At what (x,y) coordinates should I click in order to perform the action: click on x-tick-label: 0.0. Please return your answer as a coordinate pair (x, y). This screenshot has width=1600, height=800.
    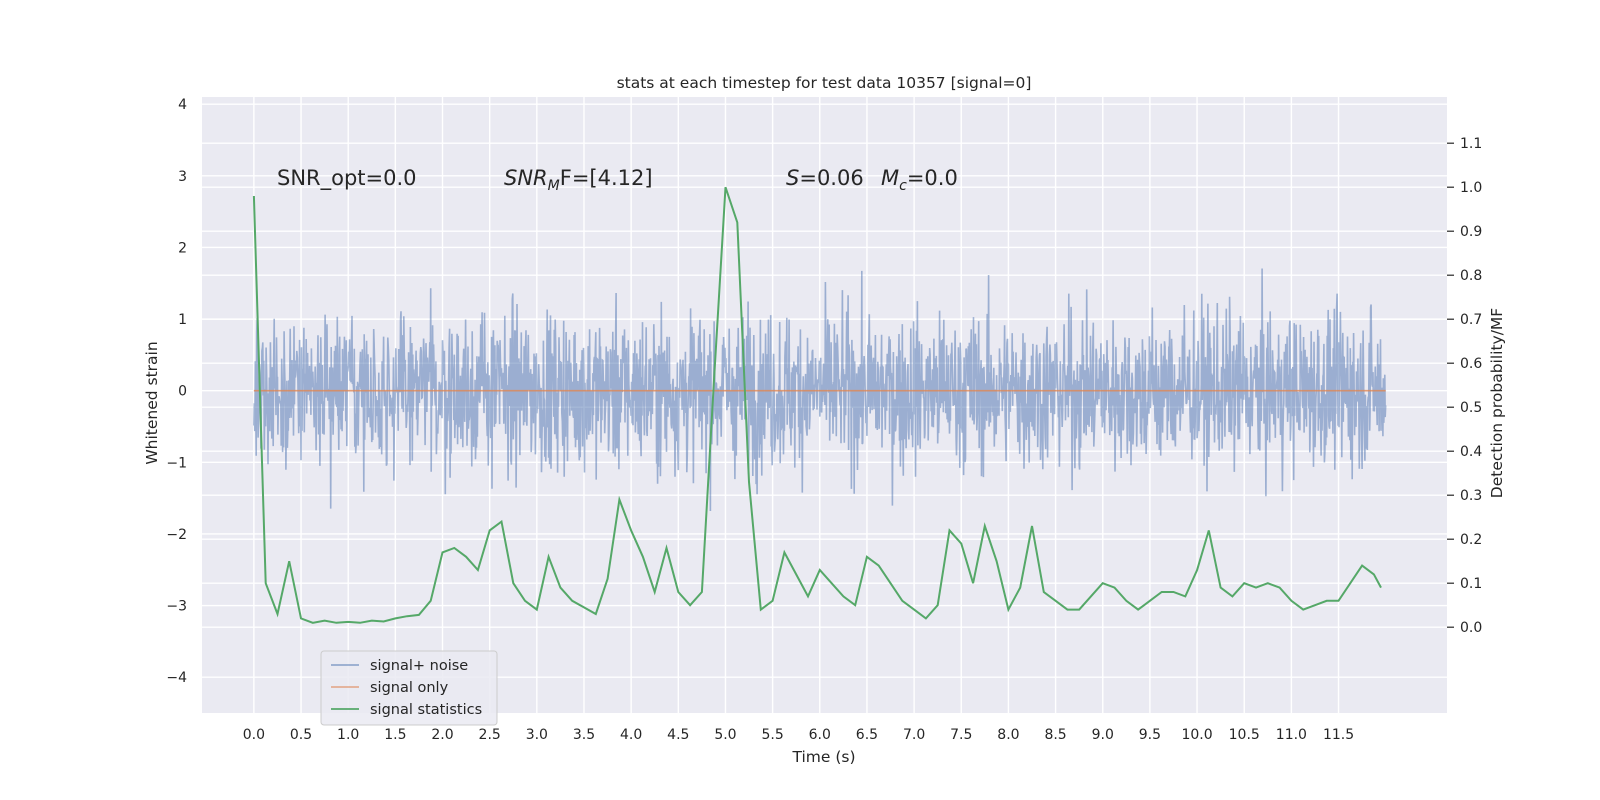
    Looking at the image, I should click on (254, 735).